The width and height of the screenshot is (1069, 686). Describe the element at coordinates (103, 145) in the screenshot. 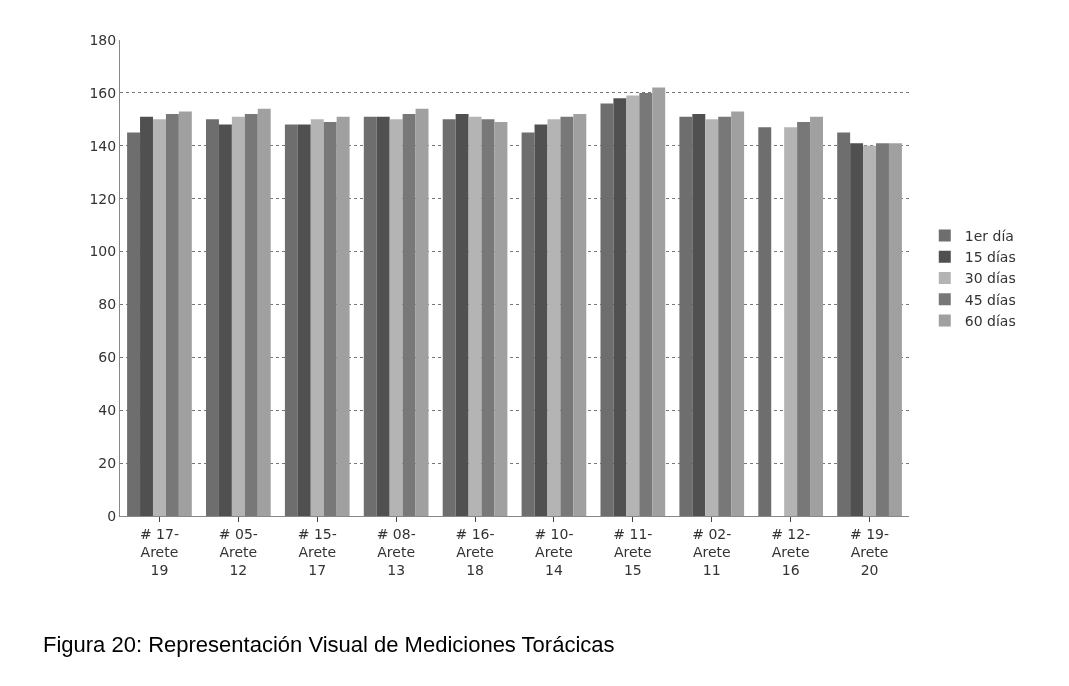

I see `y-tick-label: 140` at that location.